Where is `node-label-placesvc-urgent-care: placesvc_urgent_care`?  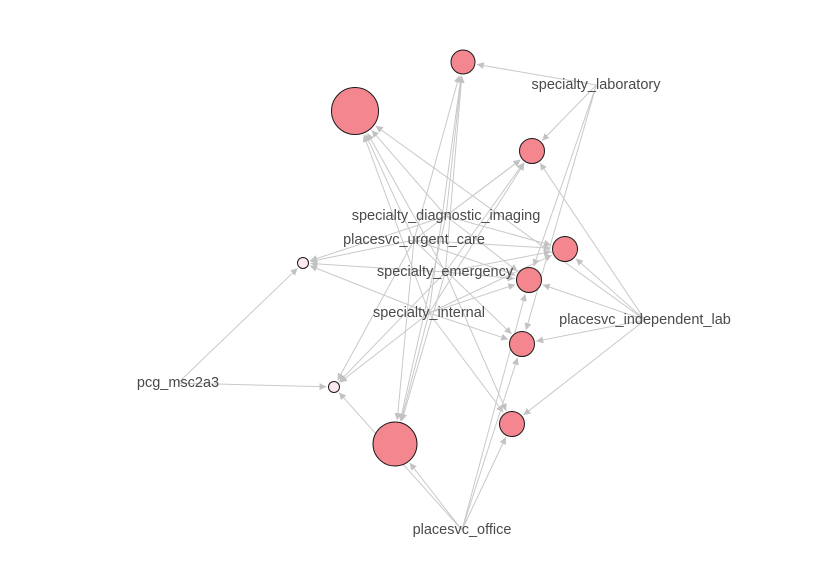 node-label-placesvc-urgent-care: placesvc_urgent_care is located at coordinates (414, 240).